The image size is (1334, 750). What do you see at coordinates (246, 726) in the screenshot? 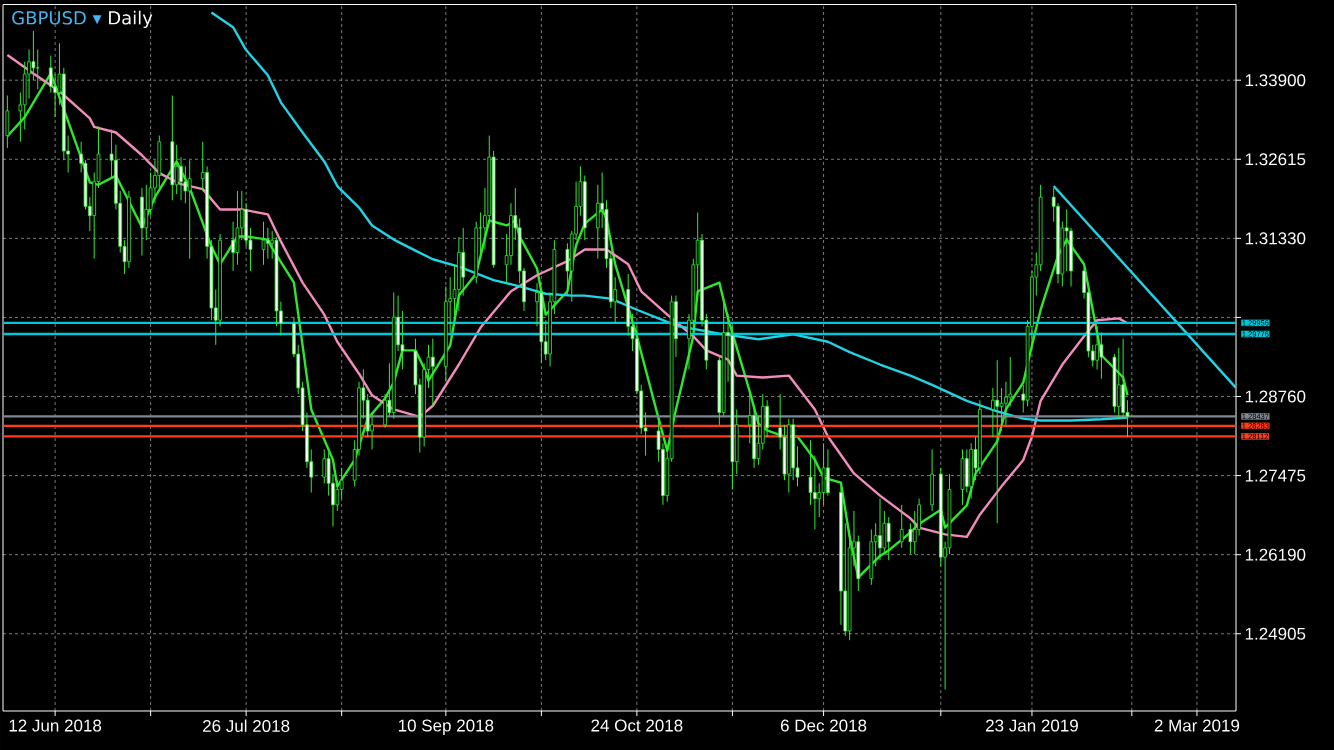
I see `x-tick-label: 26 Jul 2018` at bounding box center [246, 726].